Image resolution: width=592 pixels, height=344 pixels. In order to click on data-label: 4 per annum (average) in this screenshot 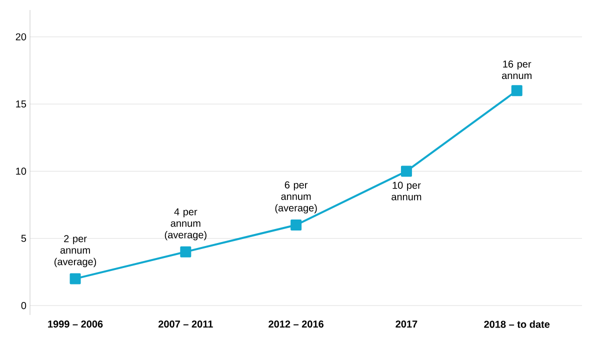, I will do `click(185, 224)`.